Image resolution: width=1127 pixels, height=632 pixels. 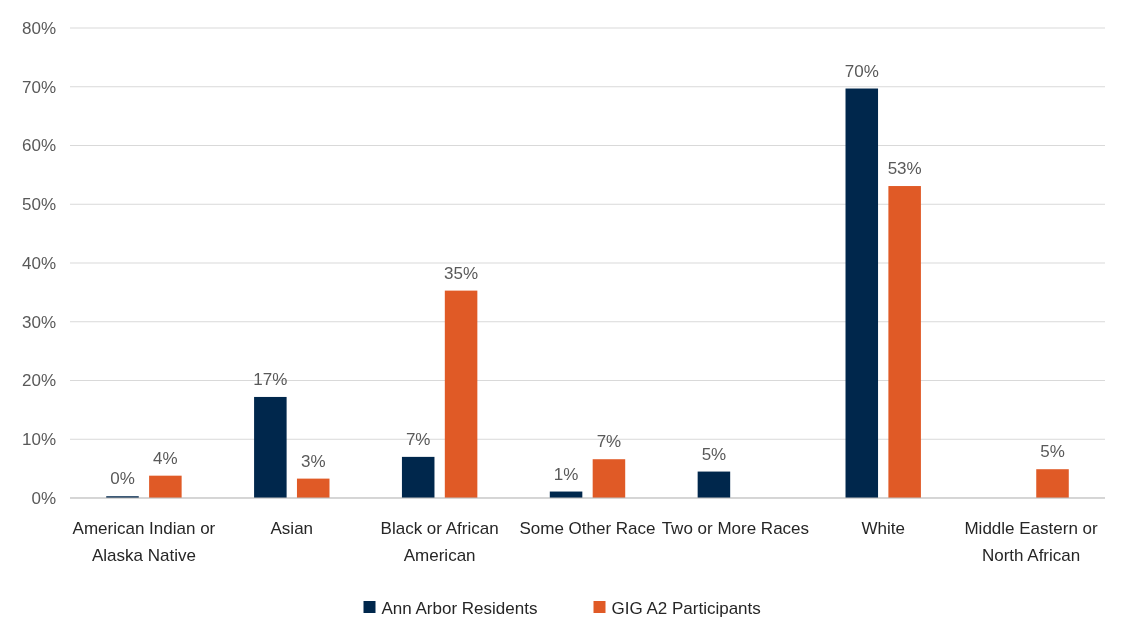 I want to click on y-tick-label: 30%, so click(x=38, y=322).